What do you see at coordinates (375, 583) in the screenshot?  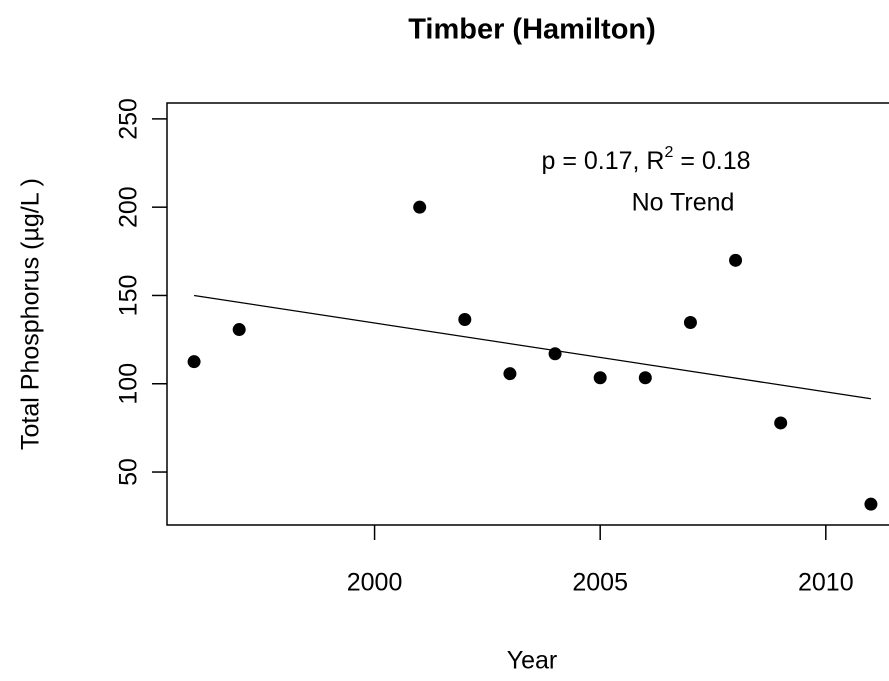 I see `x-tick-label: 2000` at bounding box center [375, 583].